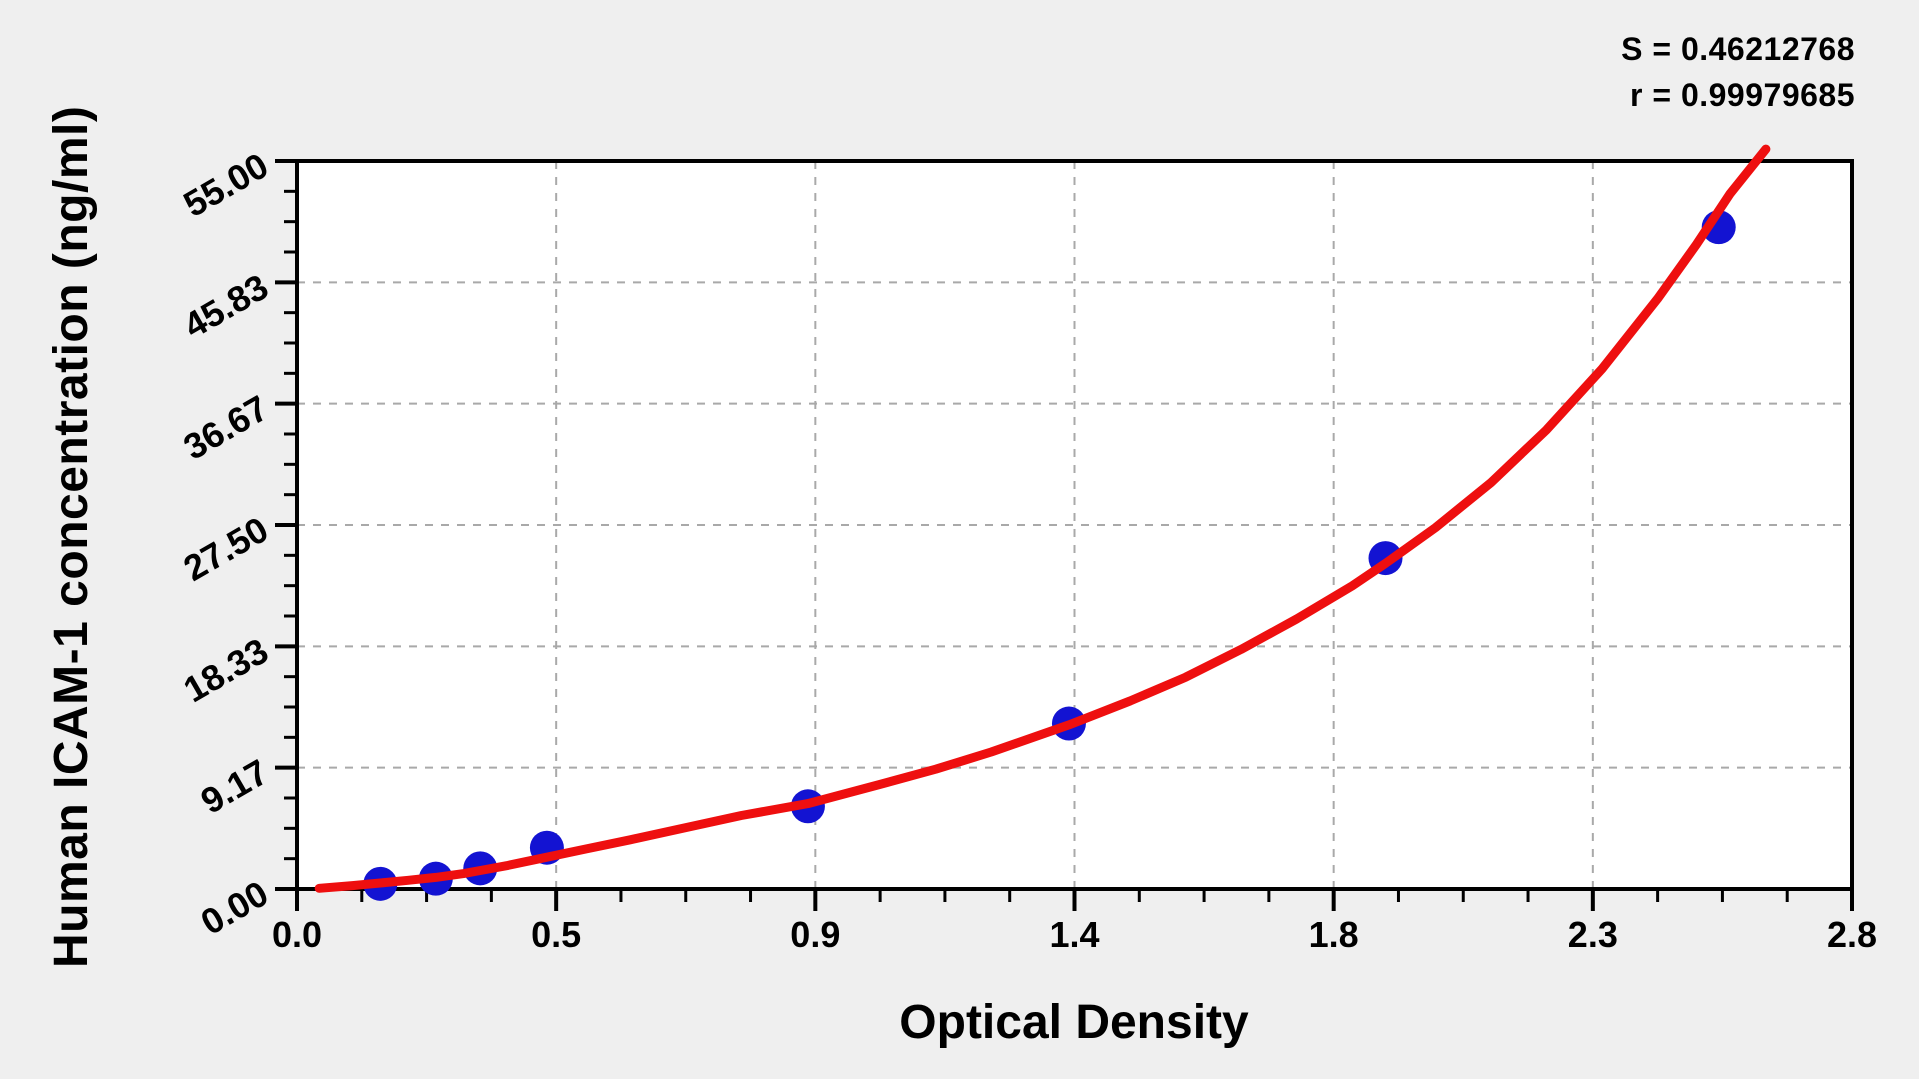  I want to click on r-value: r = 0.99979685, so click(1742, 95).